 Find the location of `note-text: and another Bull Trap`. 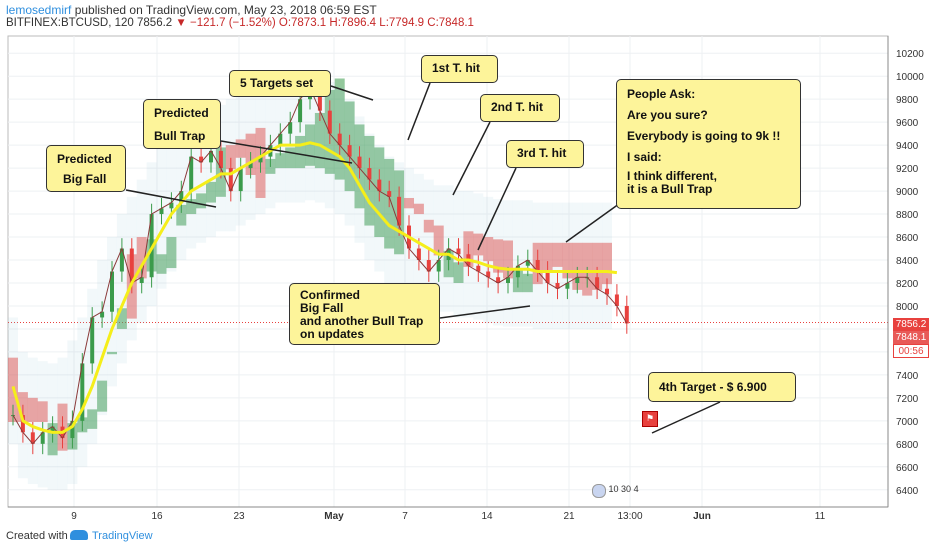

note-text: and another Bull Trap is located at coordinates (362, 321).